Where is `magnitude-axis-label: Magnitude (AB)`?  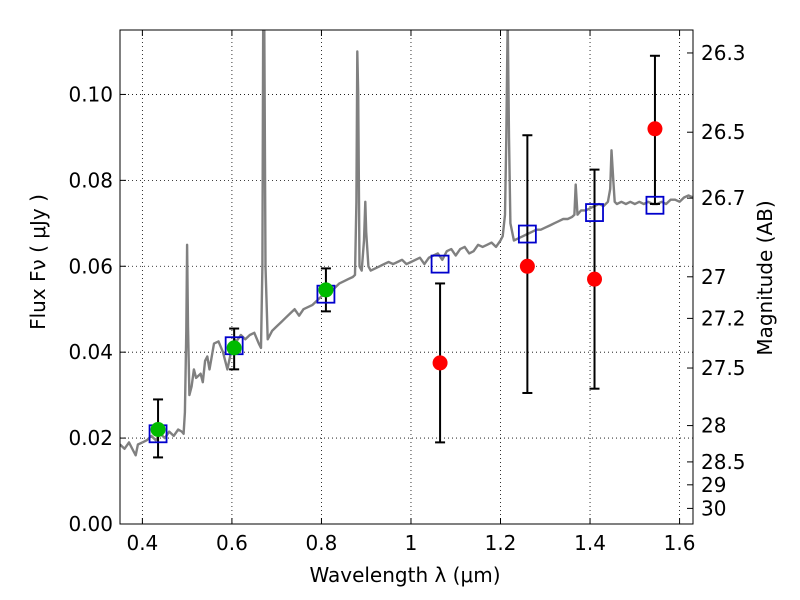 magnitude-axis-label: Magnitude (AB) is located at coordinates (765, 277).